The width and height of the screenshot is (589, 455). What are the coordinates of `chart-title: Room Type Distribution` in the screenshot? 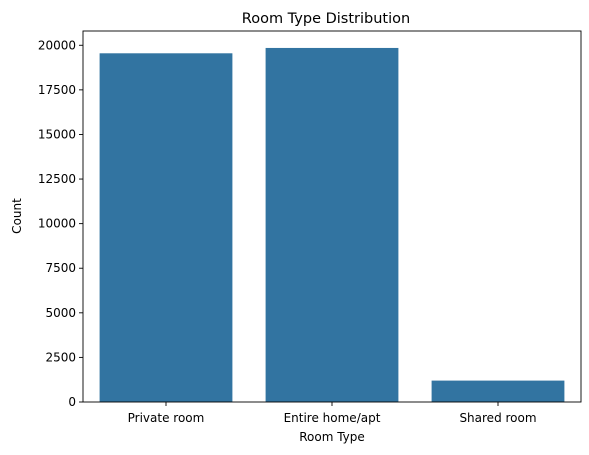 It's located at (326, 19).